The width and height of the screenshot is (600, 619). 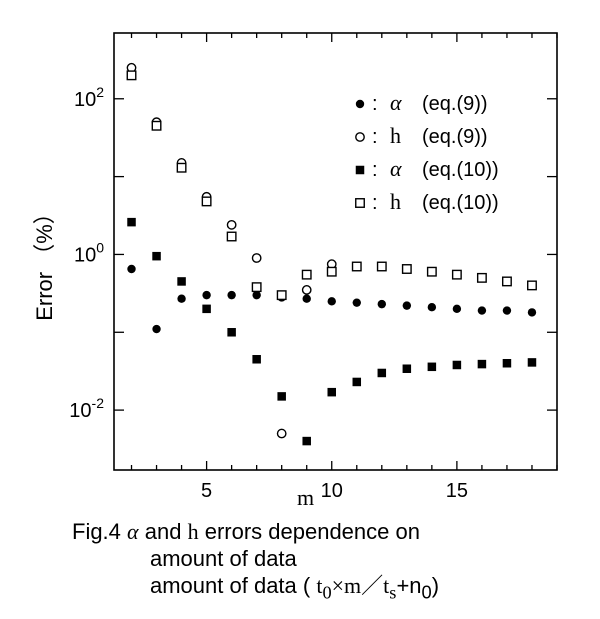 I want to click on caption-line-3: amount of data ( t0×m／ts+n0), so click(x=332, y=589).